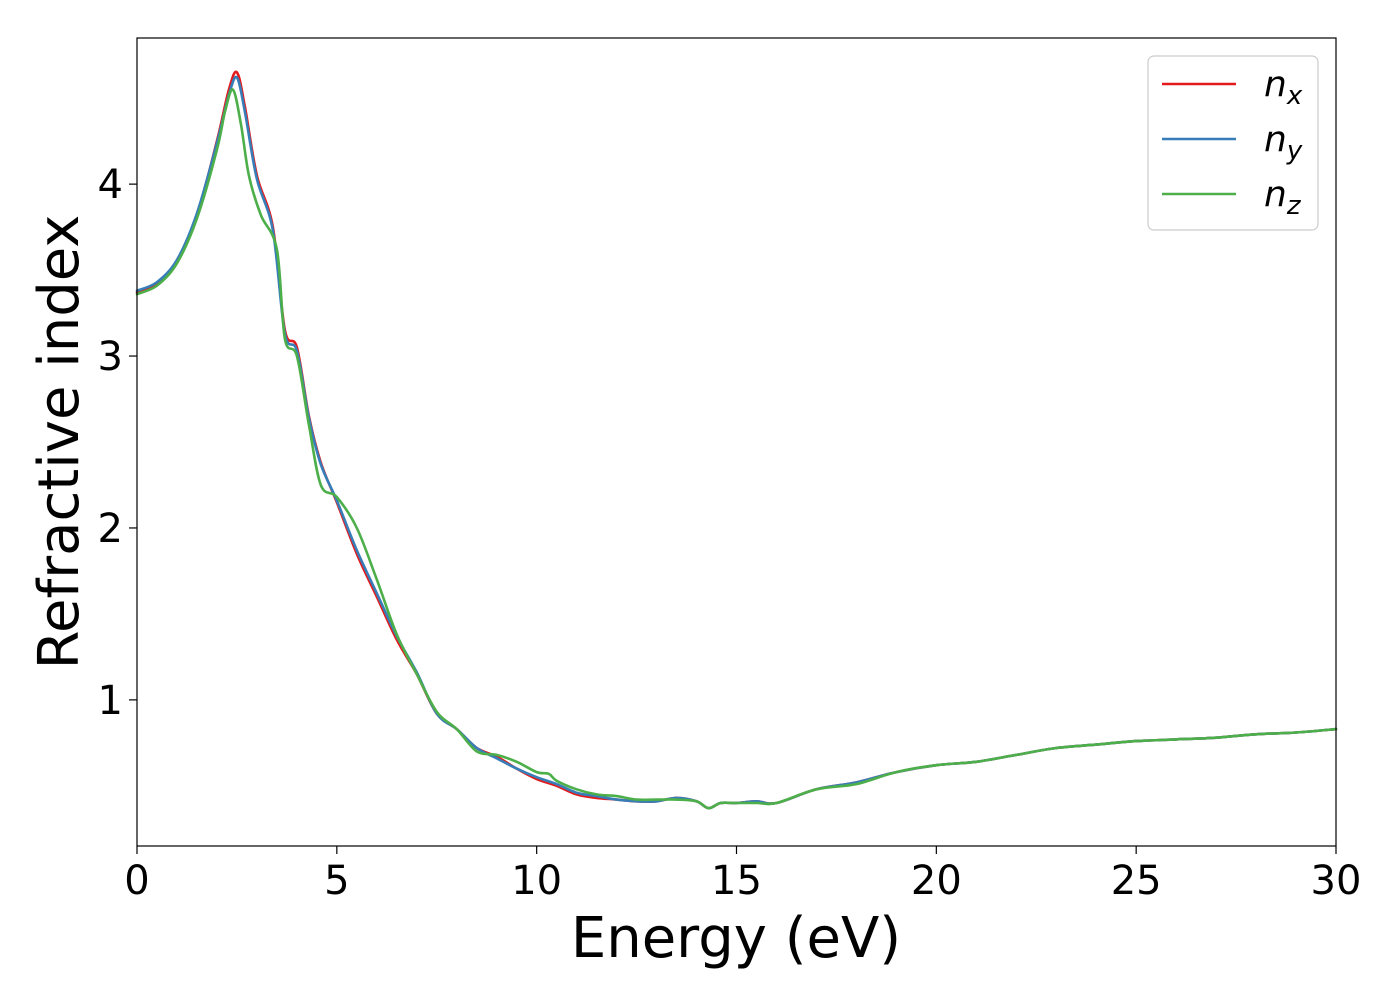 Image resolution: width=1400 pixels, height=1000 pixels. I want to click on y-tick-label: 4, so click(110, 185).